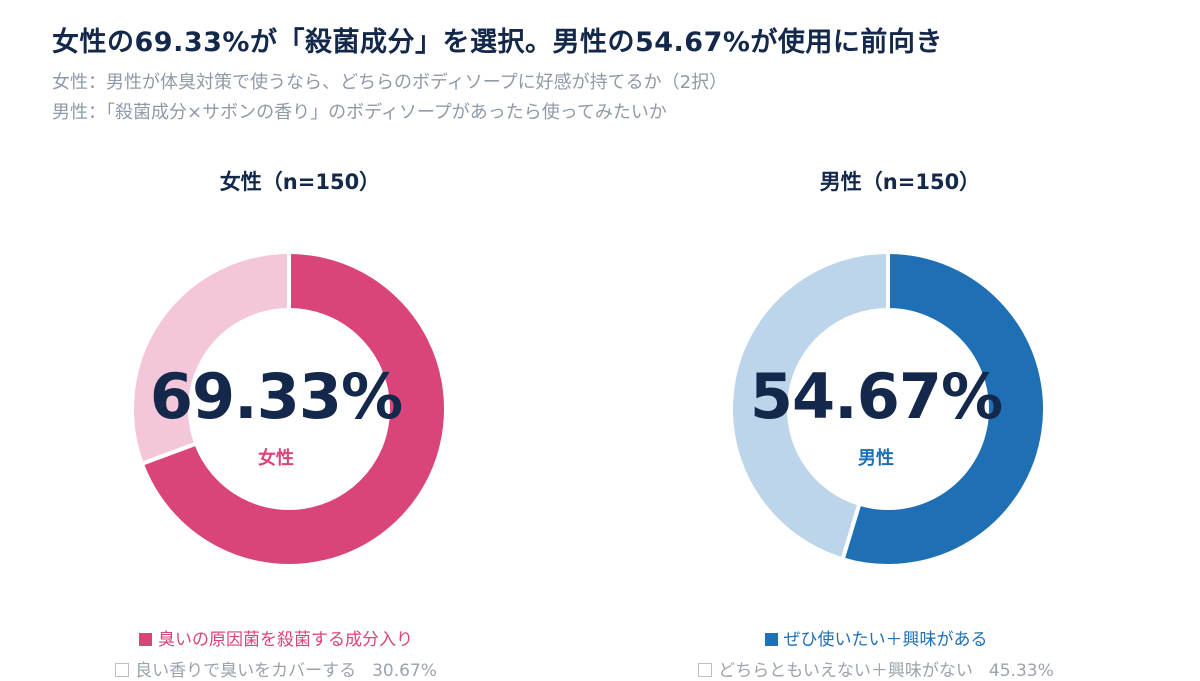 The height and width of the screenshot is (681, 1200). What do you see at coordinates (276, 396) in the screenshot?
I see `women-center-percentage: 69.33%` at bounding box center [276, 396].